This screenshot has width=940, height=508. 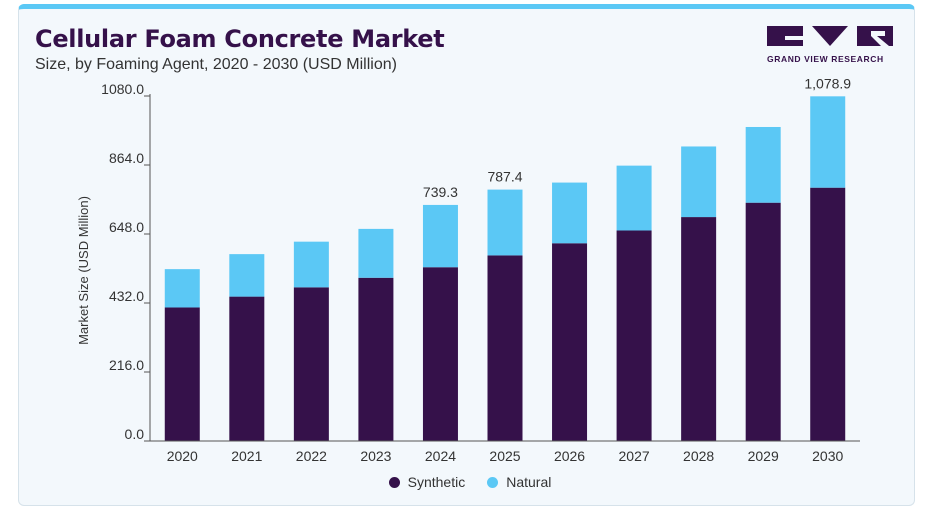 What do you see at coordinates (699, 182) in the screenshot?
I see `bar-natural-2028` at bounding box center [699, 182].